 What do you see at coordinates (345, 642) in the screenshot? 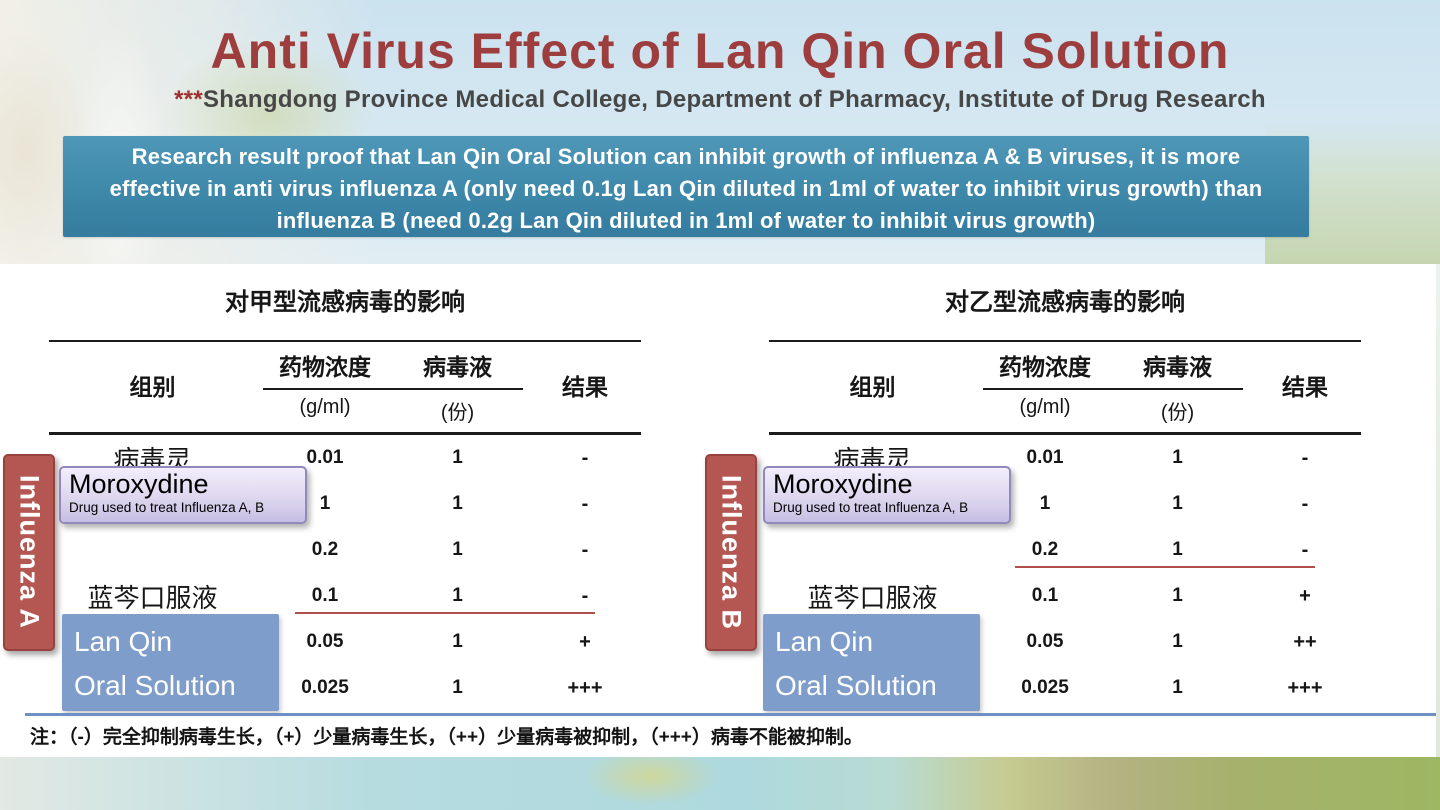
I see `table-row: 0.05 1 +` at bounding box center [345, 642].